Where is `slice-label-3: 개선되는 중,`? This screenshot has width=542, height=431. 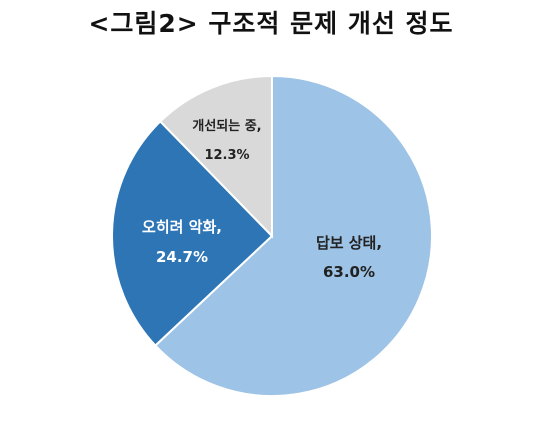 slice-label-3: 개선되는 중, is located at coordinates (226, 126).